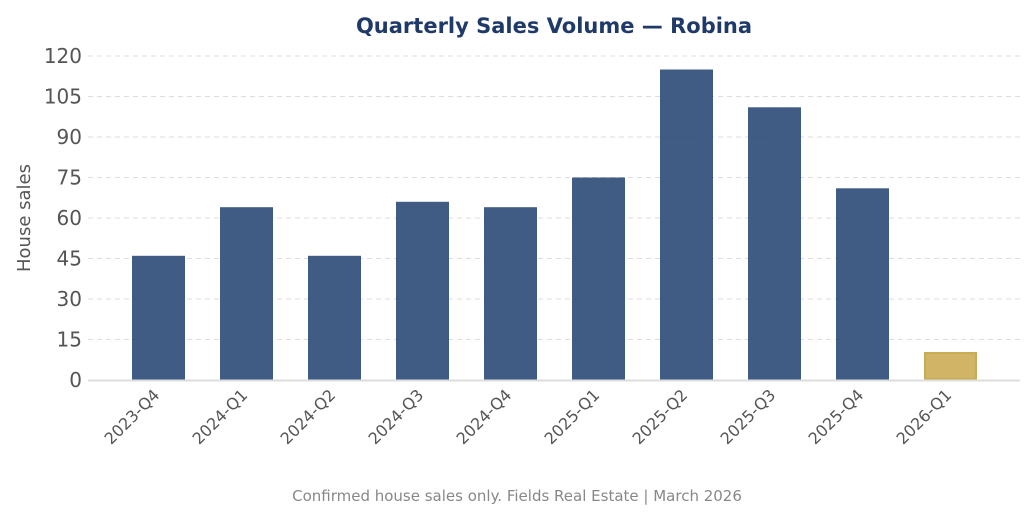  I want to click on y-tick-label: 90, so click(69, 137).